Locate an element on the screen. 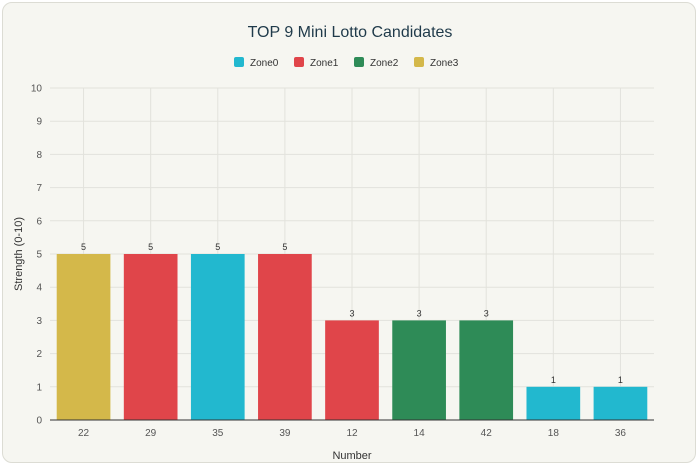 Image resolution: width=700 pixels, height=467 pixels. x-tick-label: 22 is located at coordinates (84, 433).